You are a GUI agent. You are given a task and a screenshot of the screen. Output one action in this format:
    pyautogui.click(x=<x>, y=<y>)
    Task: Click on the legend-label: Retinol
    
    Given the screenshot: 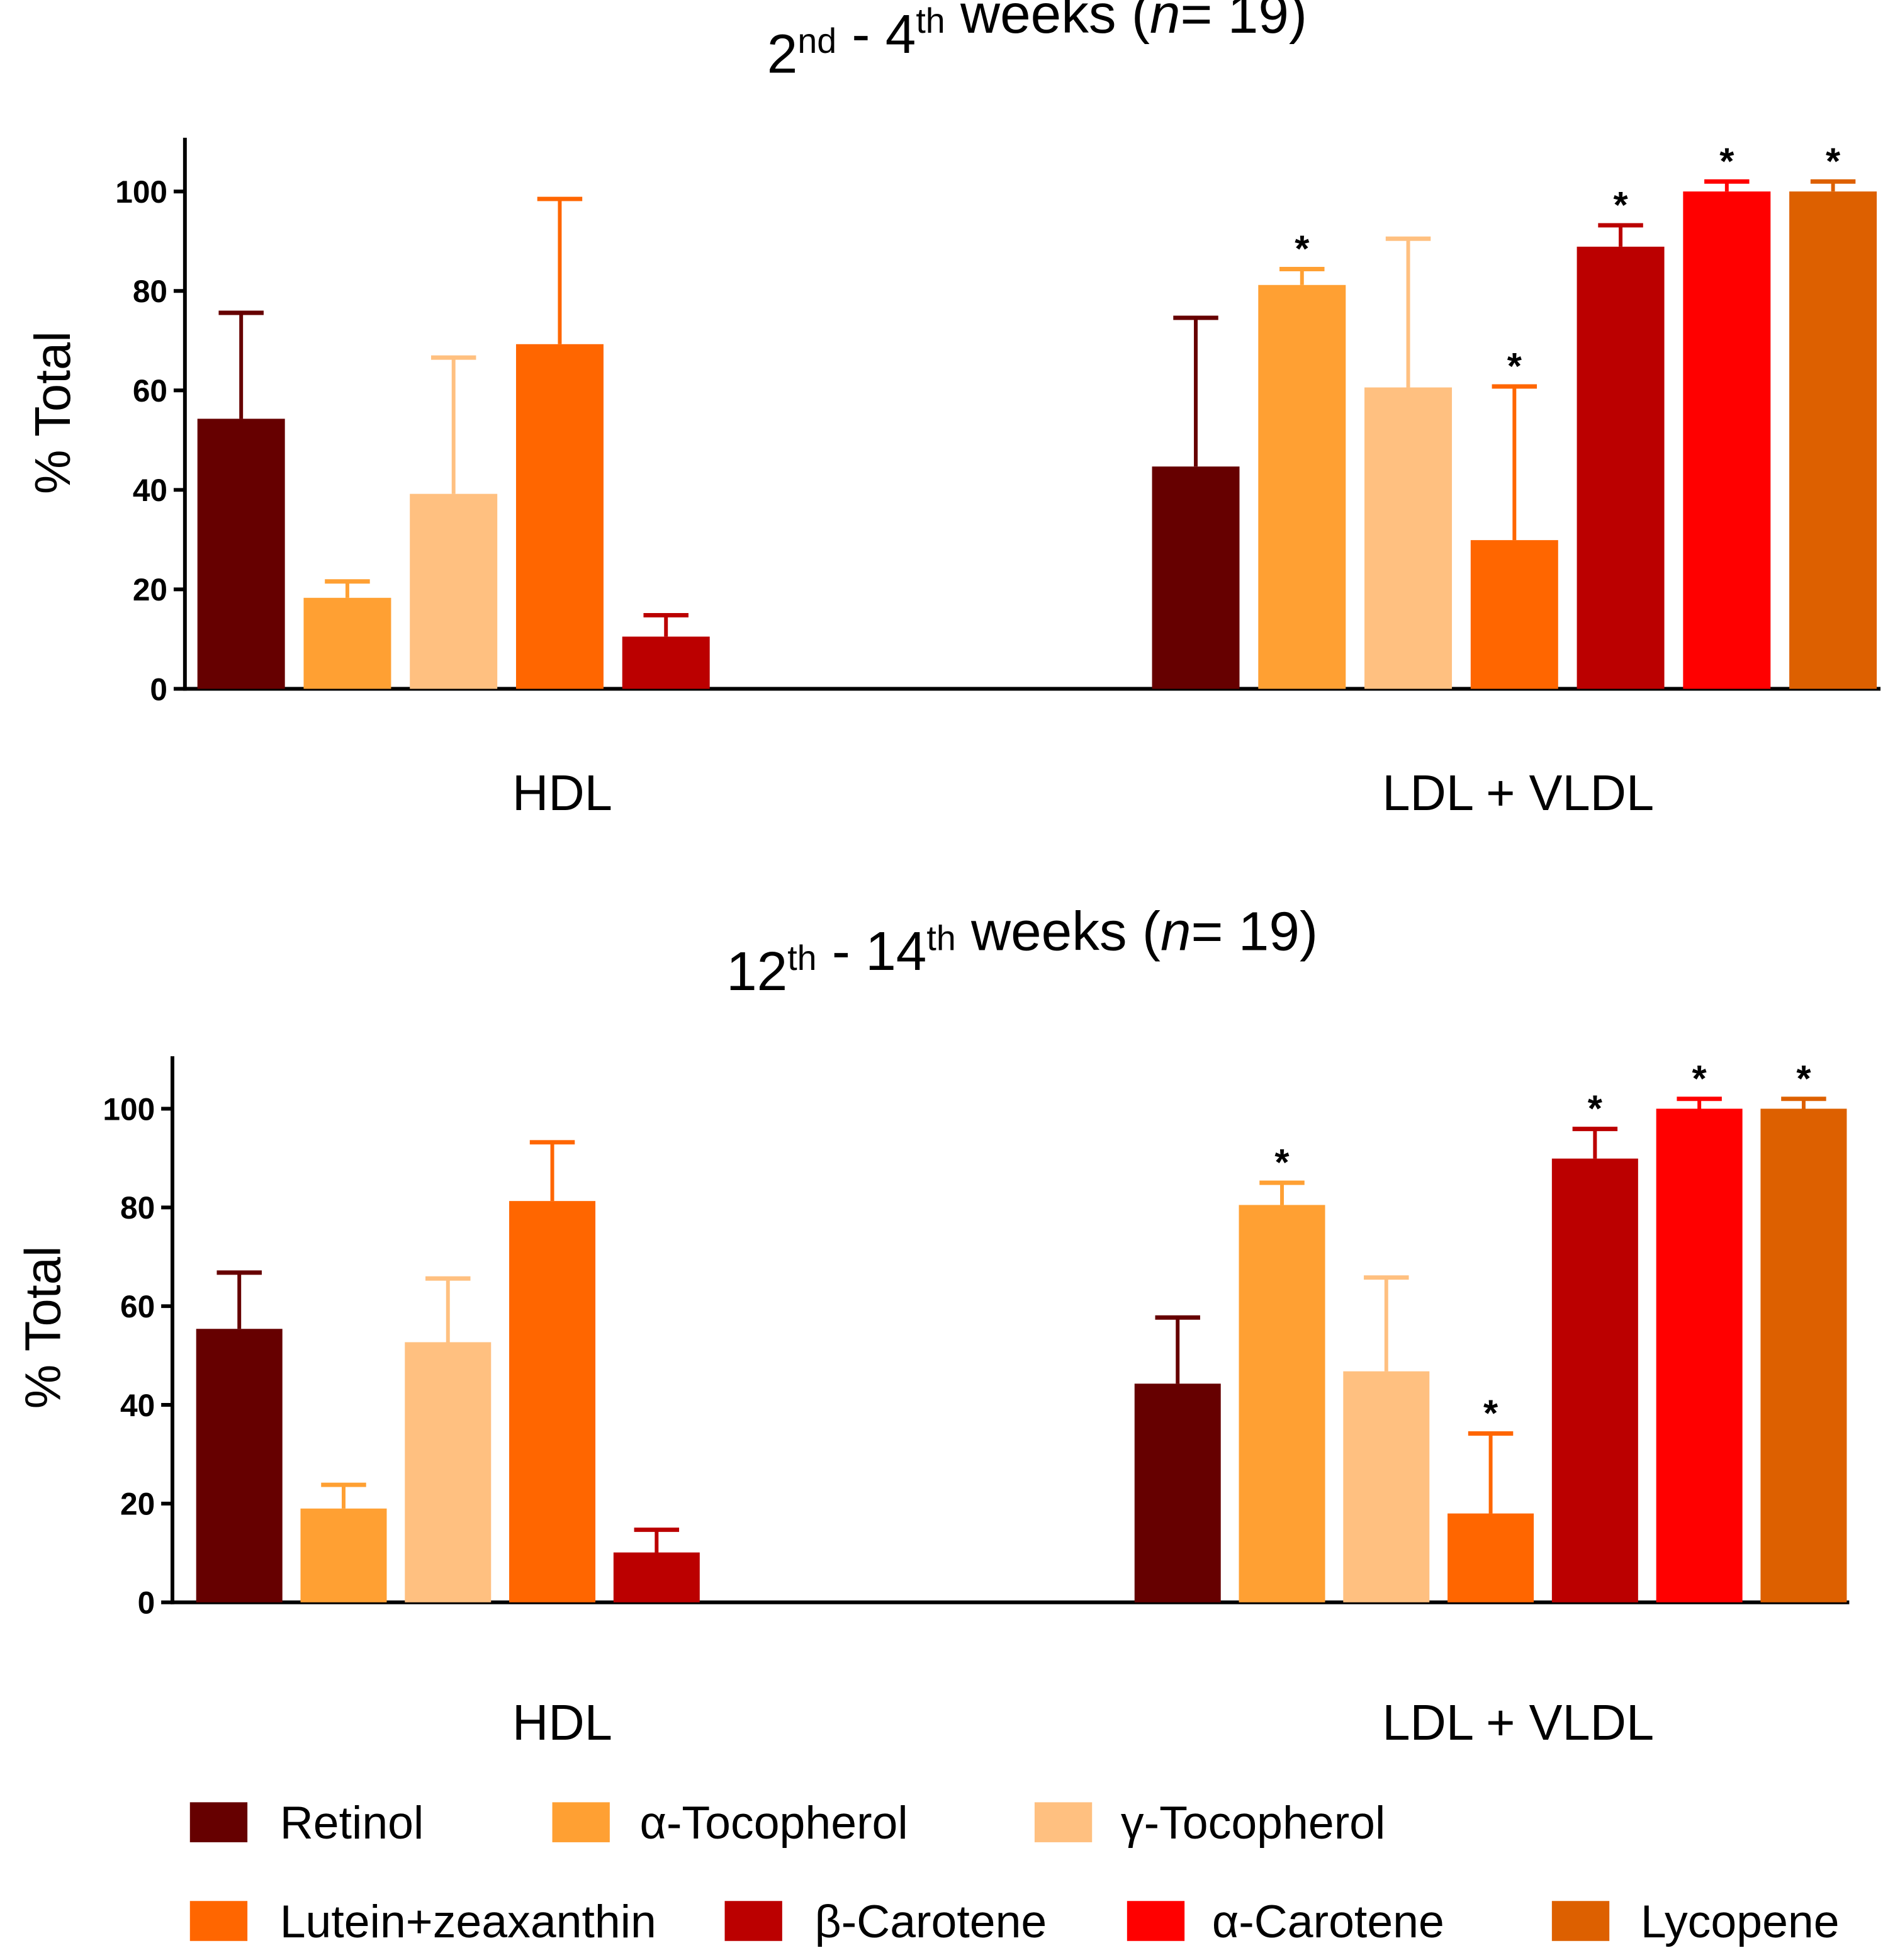 What is the action you would take?
    pyautogui.click(x=352, y=1823)
    